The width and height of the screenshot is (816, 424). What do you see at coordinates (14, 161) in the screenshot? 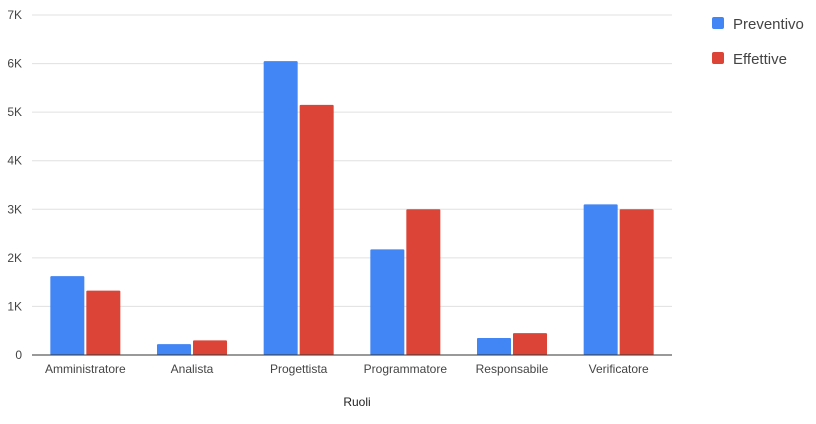
I see `y-tick-label: 4K` at bounding box center [14, 161].